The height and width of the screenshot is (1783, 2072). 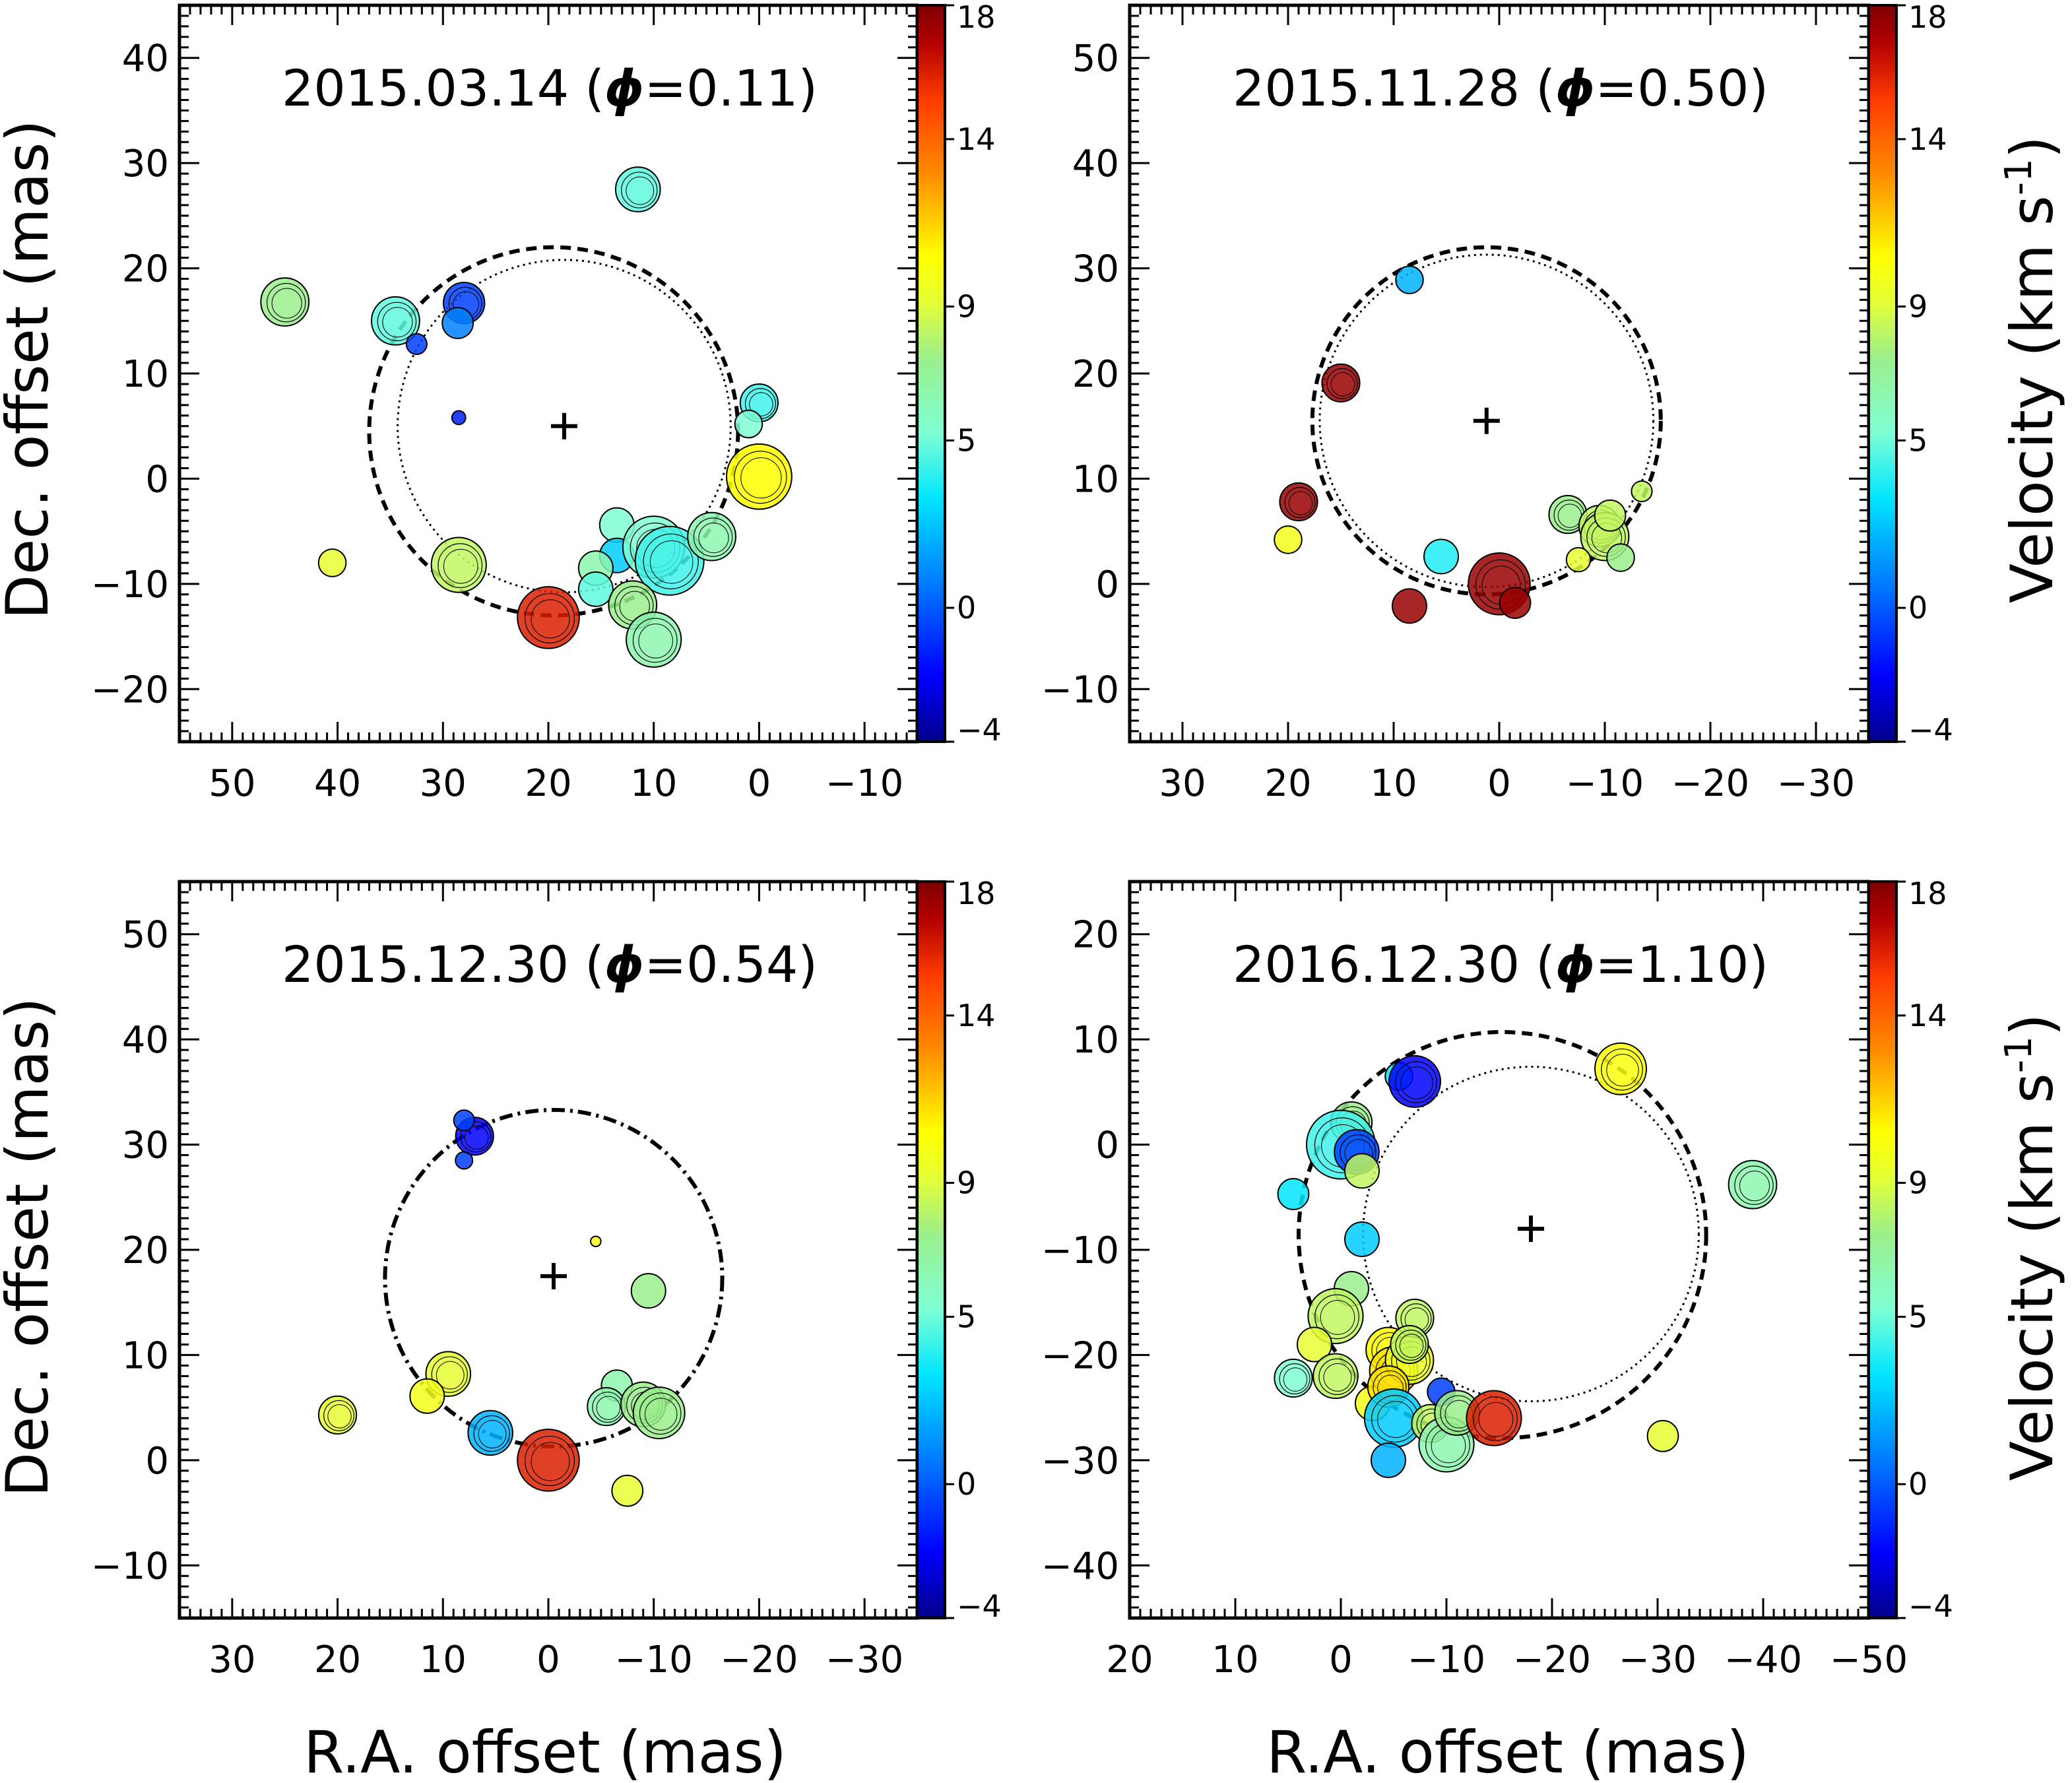 I want to click on colorbar-gradient, so click(x=1882, y=373).